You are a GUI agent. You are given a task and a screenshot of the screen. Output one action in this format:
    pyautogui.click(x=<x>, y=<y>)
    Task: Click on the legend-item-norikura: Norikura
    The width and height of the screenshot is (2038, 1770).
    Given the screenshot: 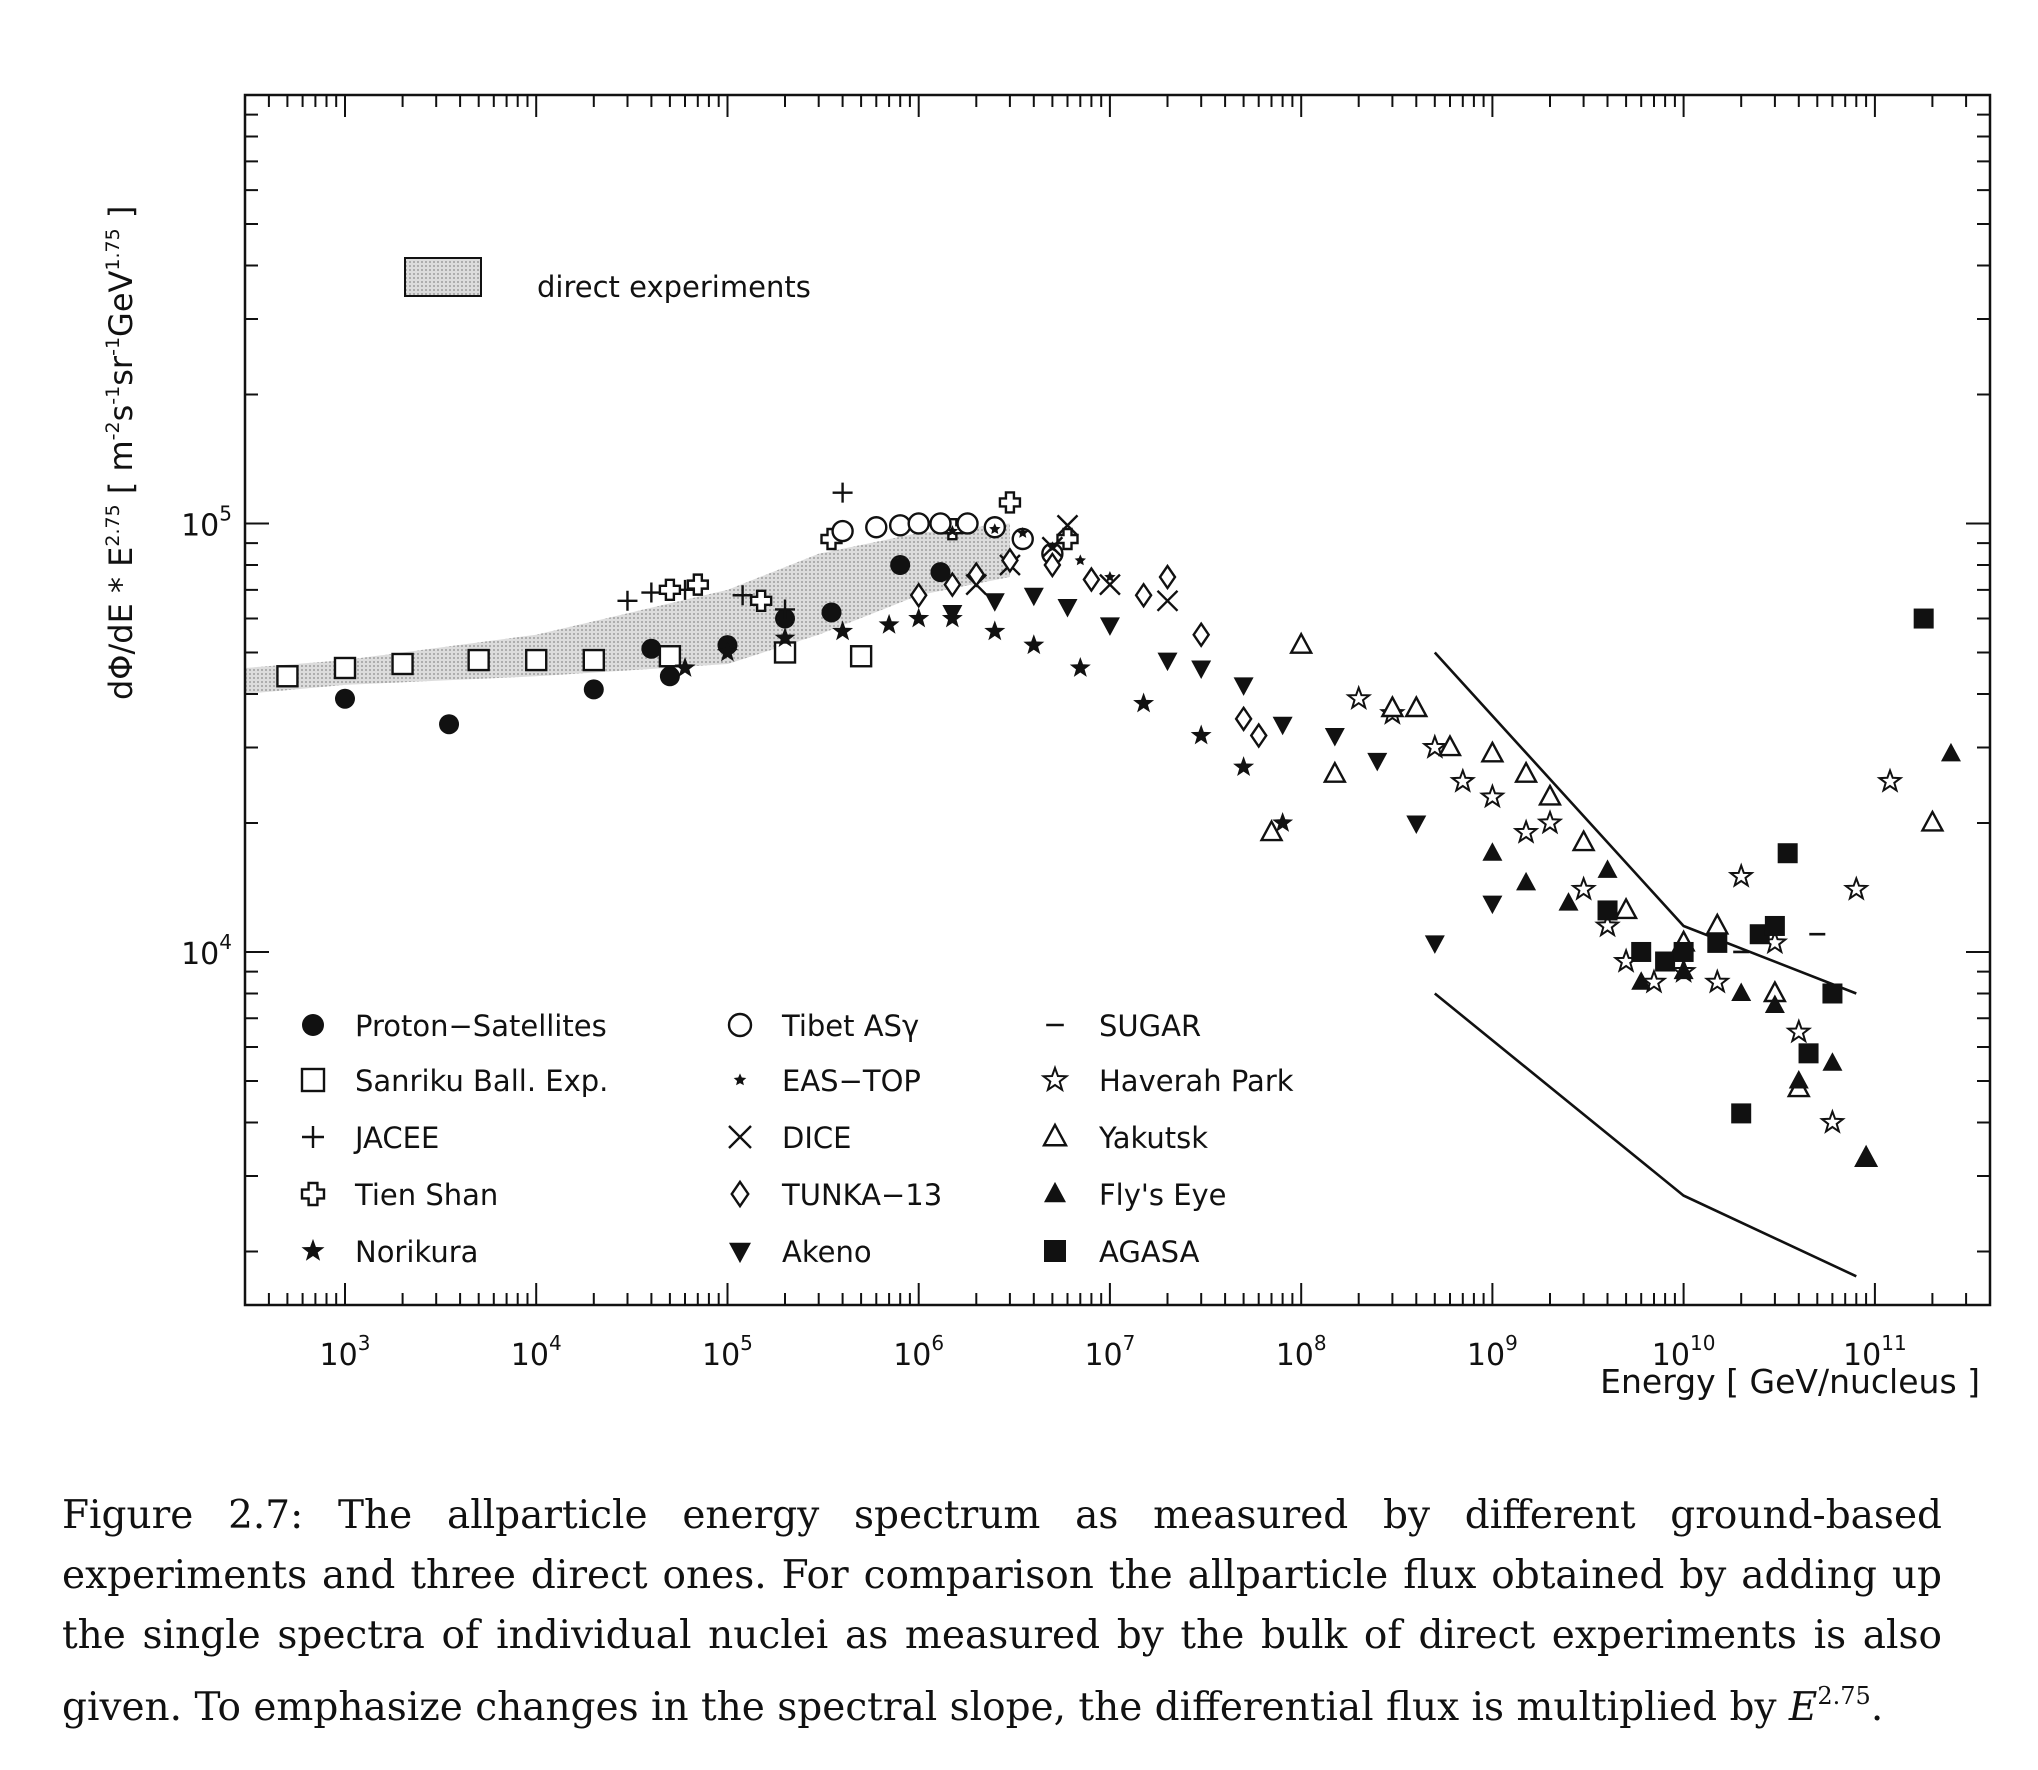 What is the action you would take?
    pyautogui.click(x=389, y=1252)
    